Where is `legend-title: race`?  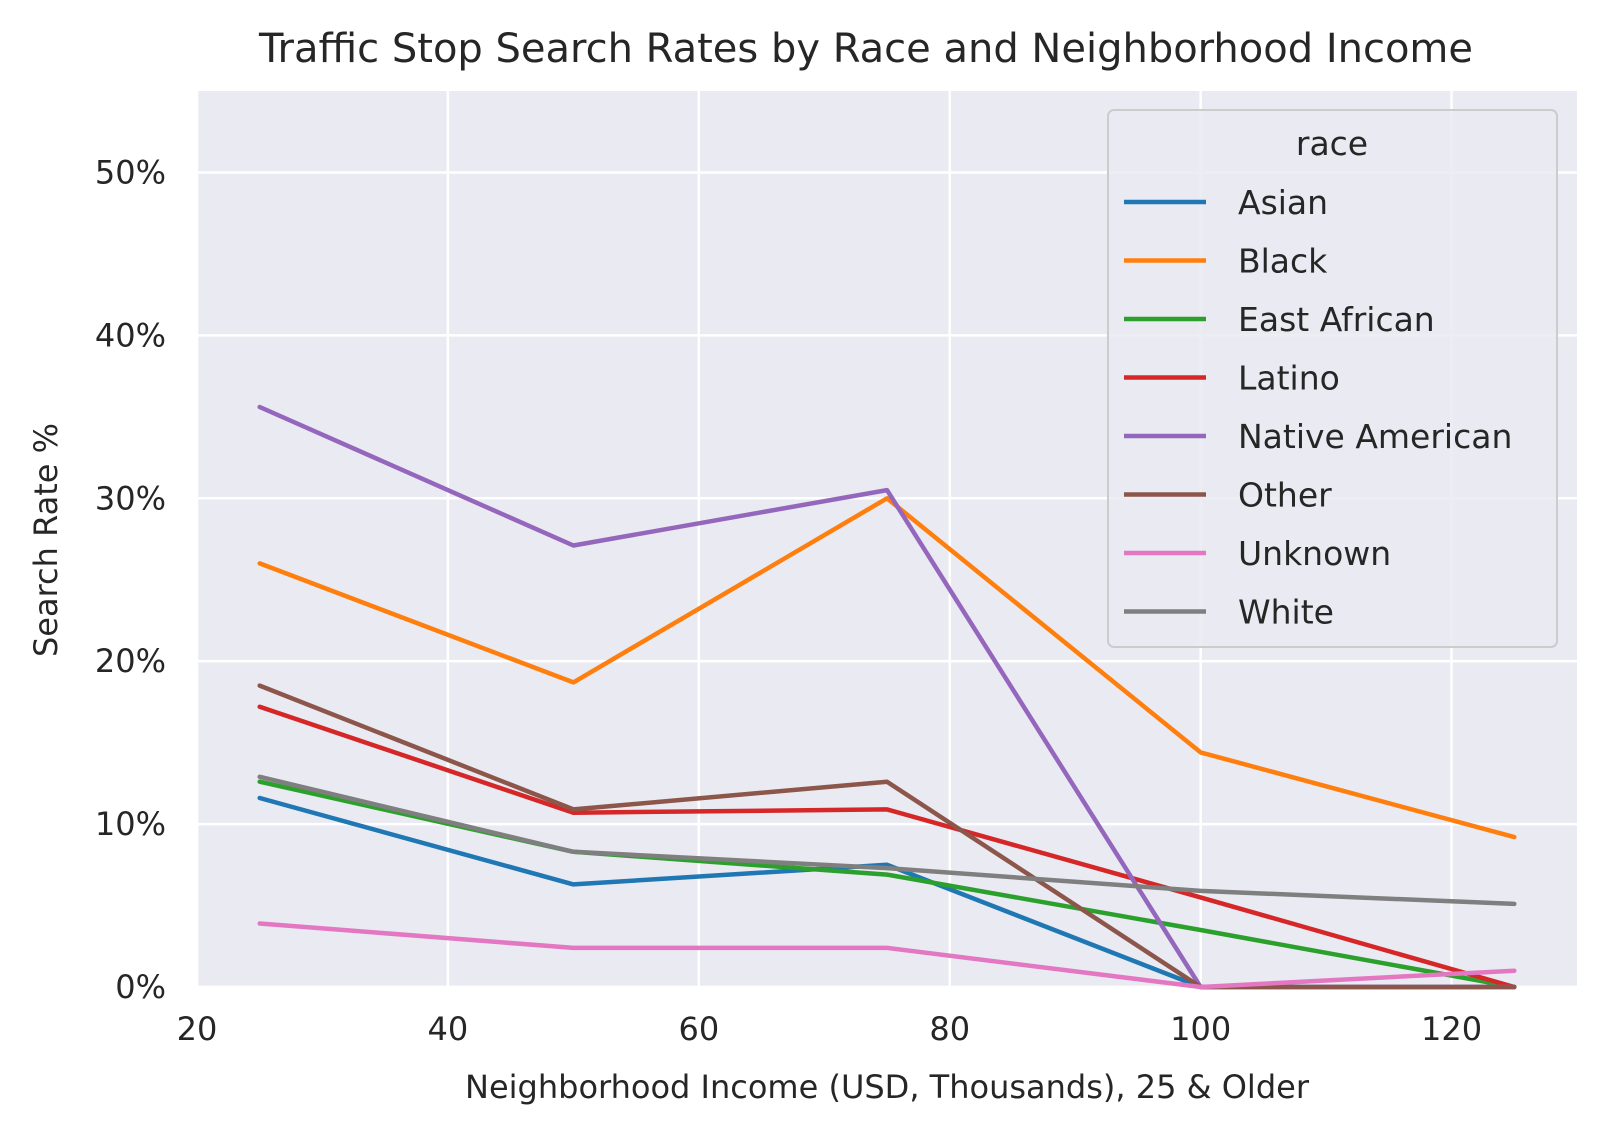
legend-title: race is located at coordinates (1332, 143).